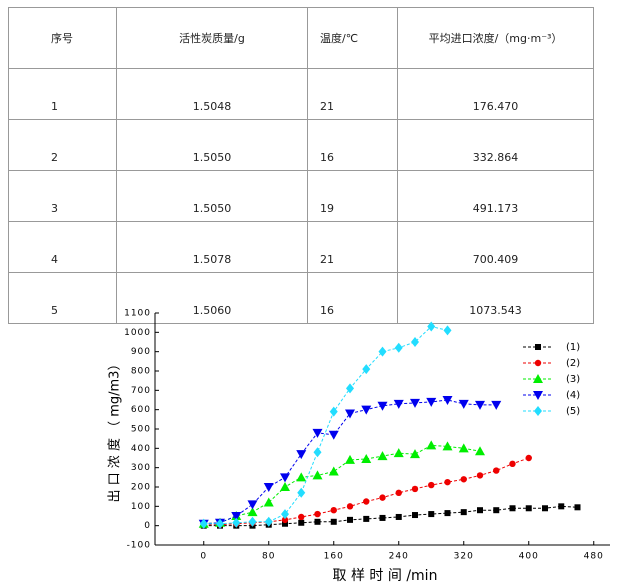 The height and width of the screenshot is (583, 634). I want to click on y-tick-label: 1100, so click(137, 314).